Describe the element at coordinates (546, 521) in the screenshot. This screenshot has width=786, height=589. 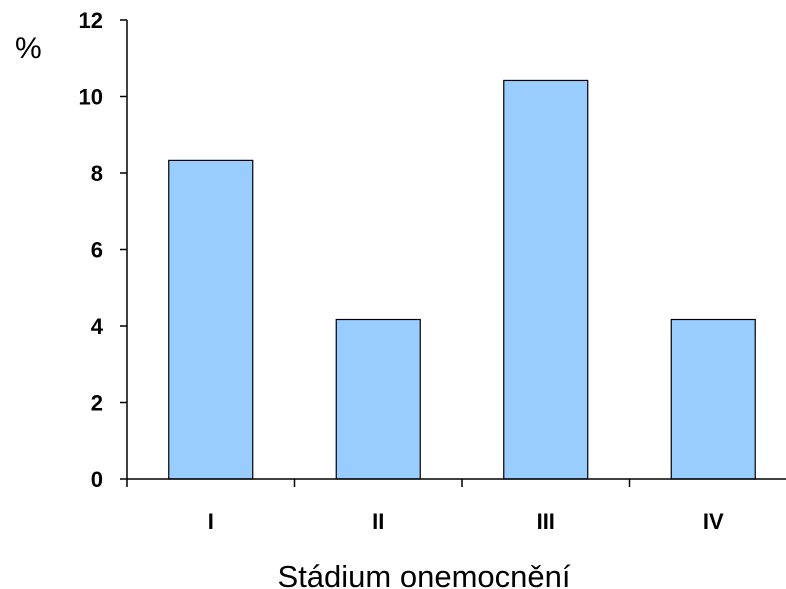
I see `x-tick-label: III` at that location.